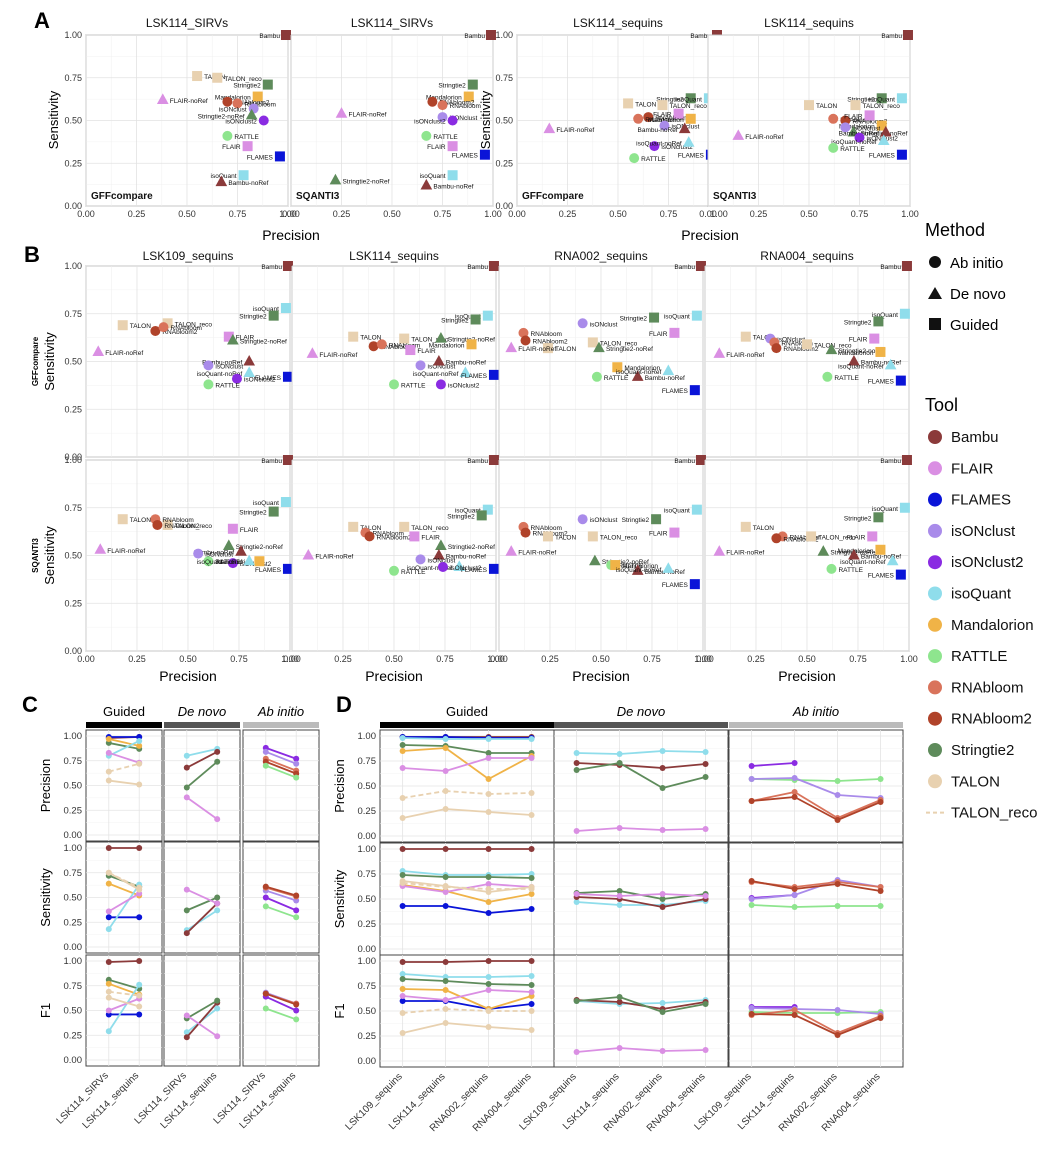 This screenshot has width=1059, height=1156. Describe the element at coordinates (296, 895) in the screenshot. I see `series-point-rnabloom2` at that location.